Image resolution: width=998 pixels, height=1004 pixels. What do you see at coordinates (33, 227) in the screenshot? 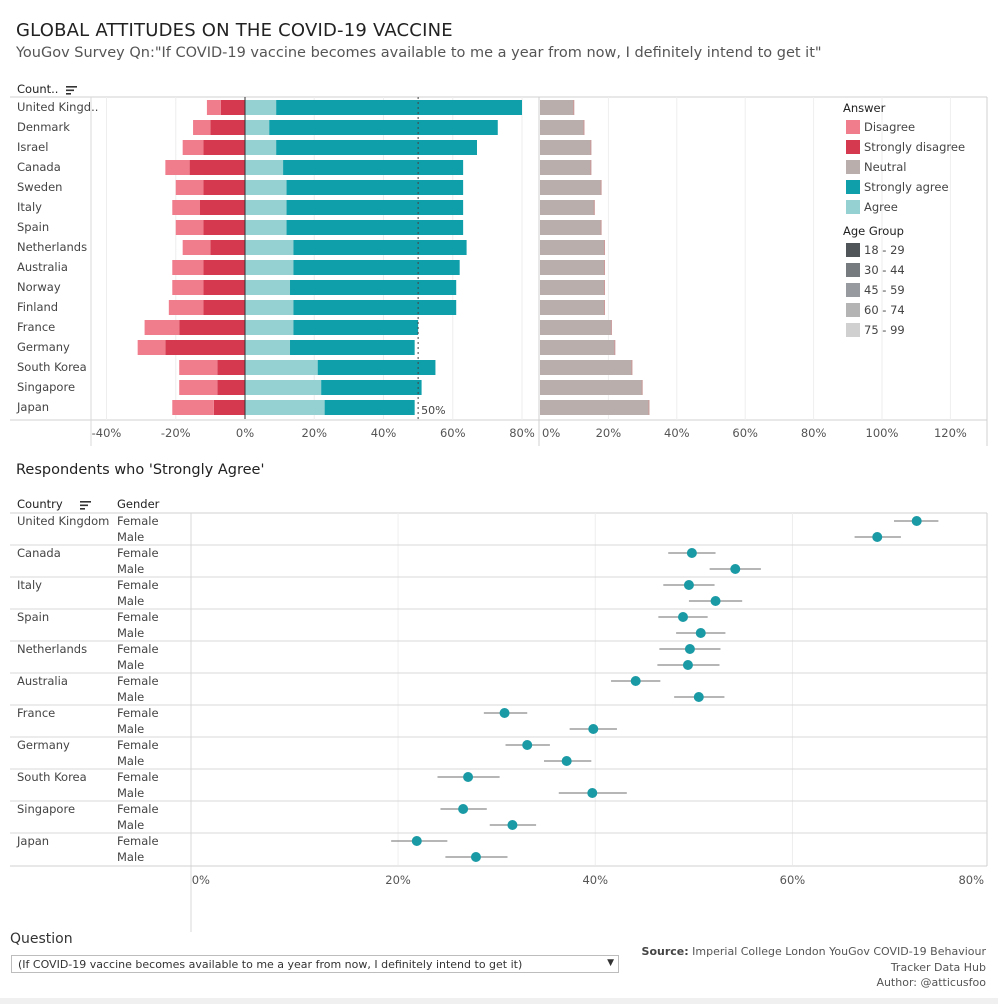
I see `row-label-spain: Spain` at bounding box center [33, 227].